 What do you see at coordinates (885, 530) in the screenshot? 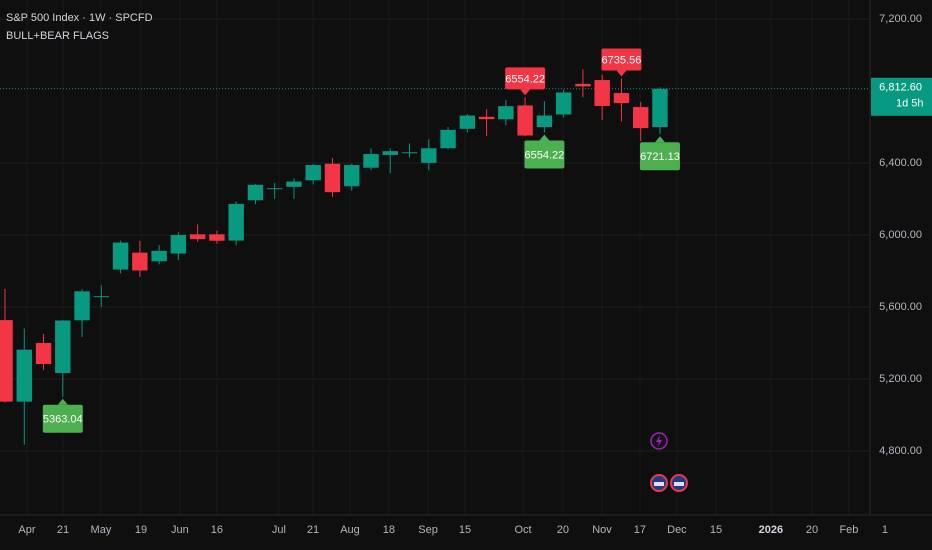
I see `x-tick-label: 1` at bounding box center [885, 530].